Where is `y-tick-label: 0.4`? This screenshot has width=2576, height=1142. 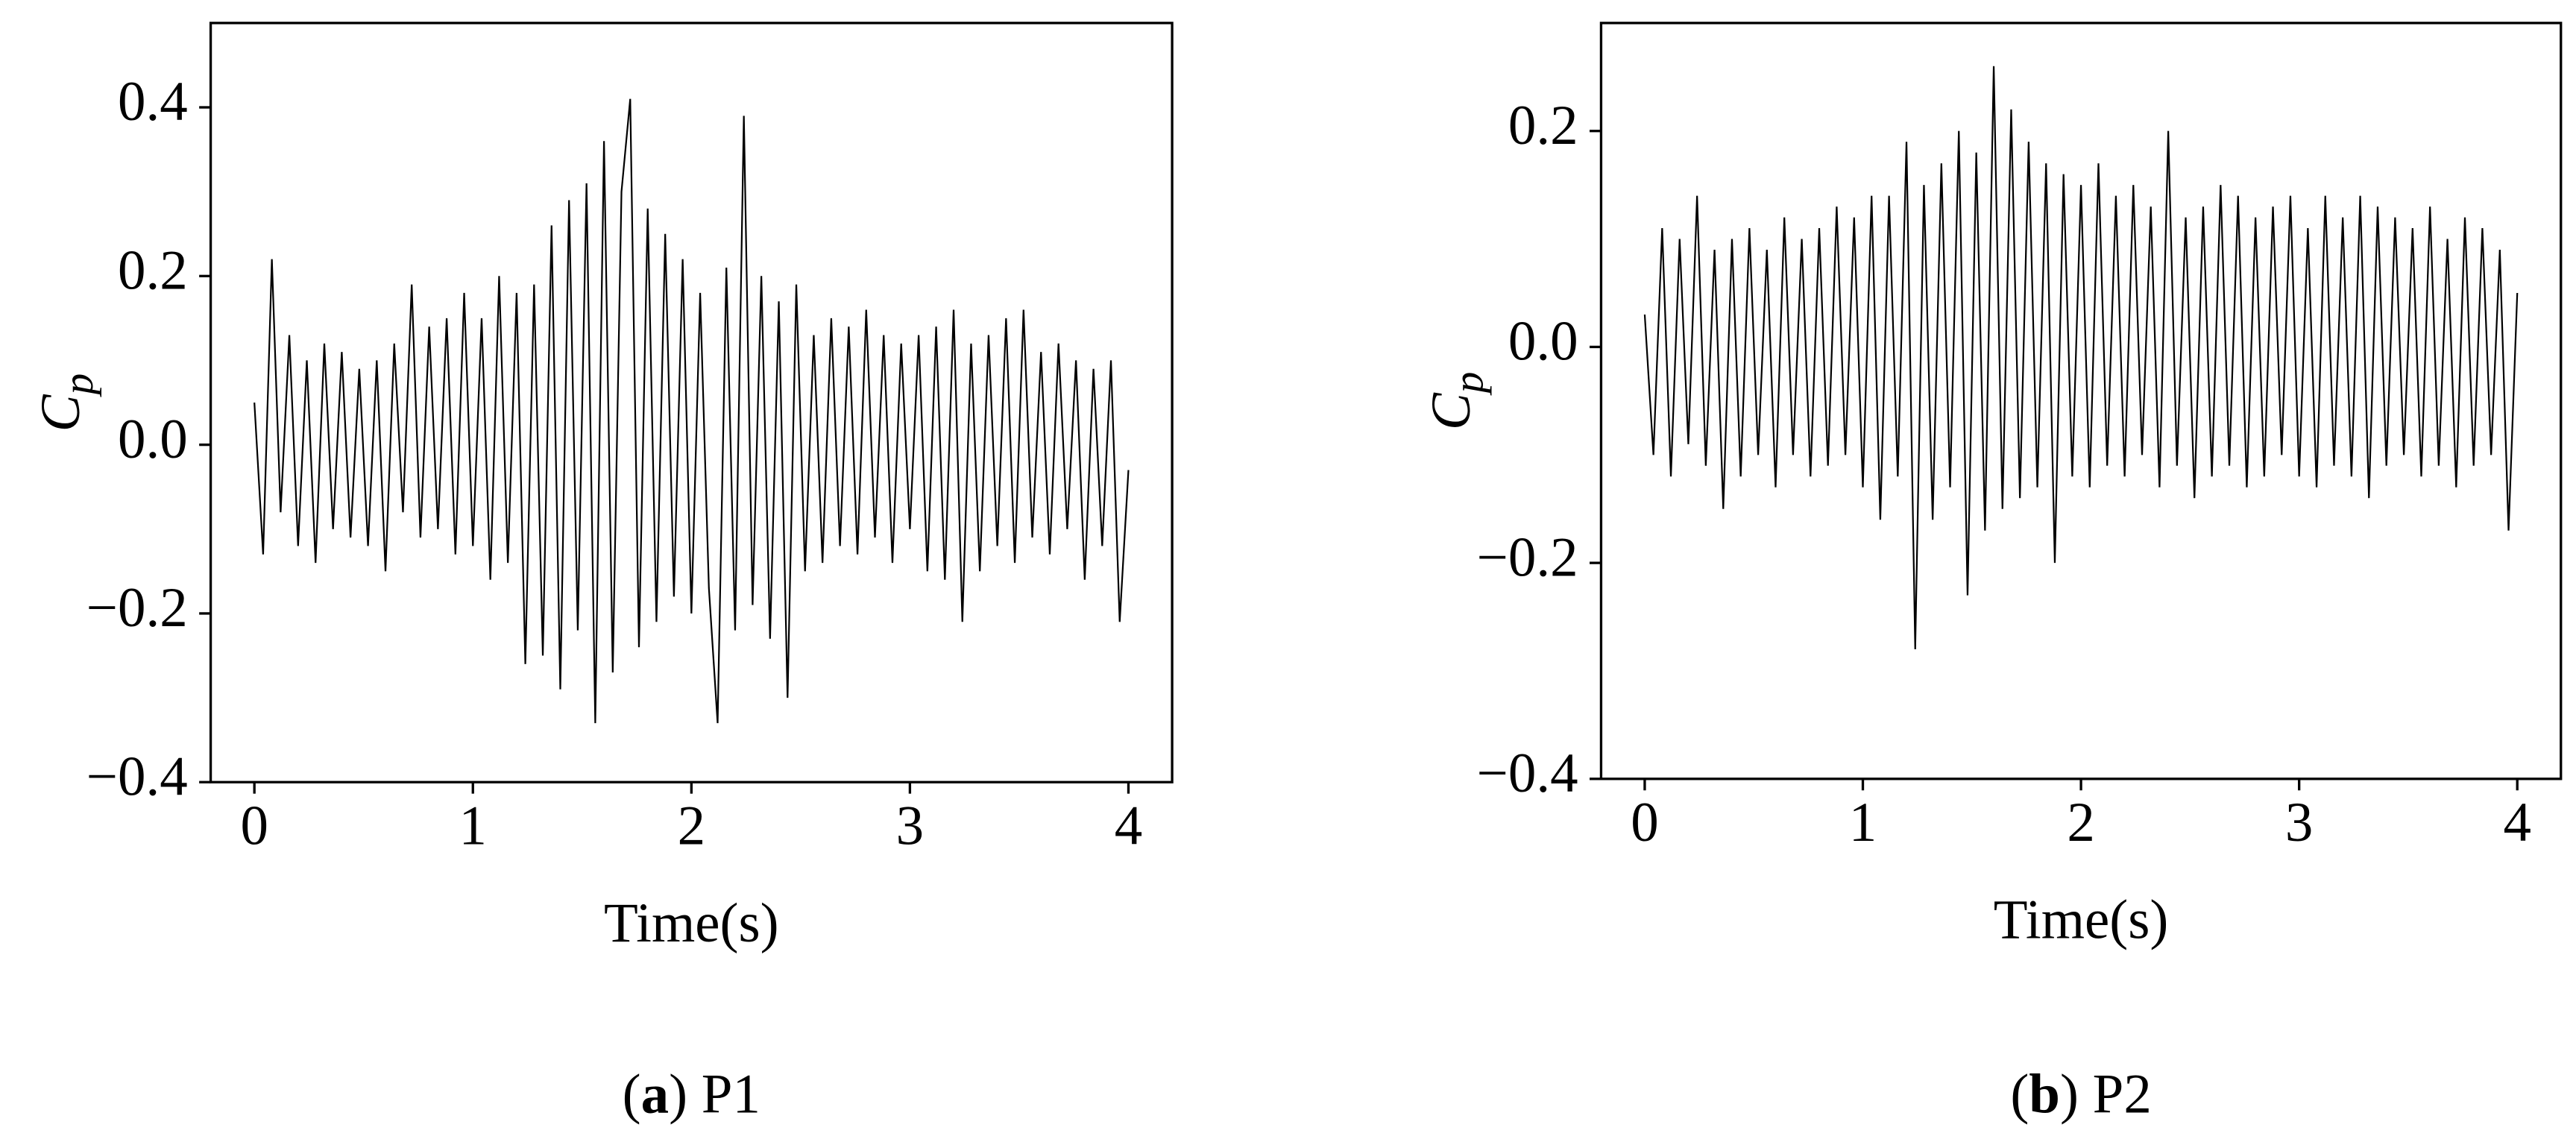
y-tick-label: 0.4 is located at coordinates (153, 102).